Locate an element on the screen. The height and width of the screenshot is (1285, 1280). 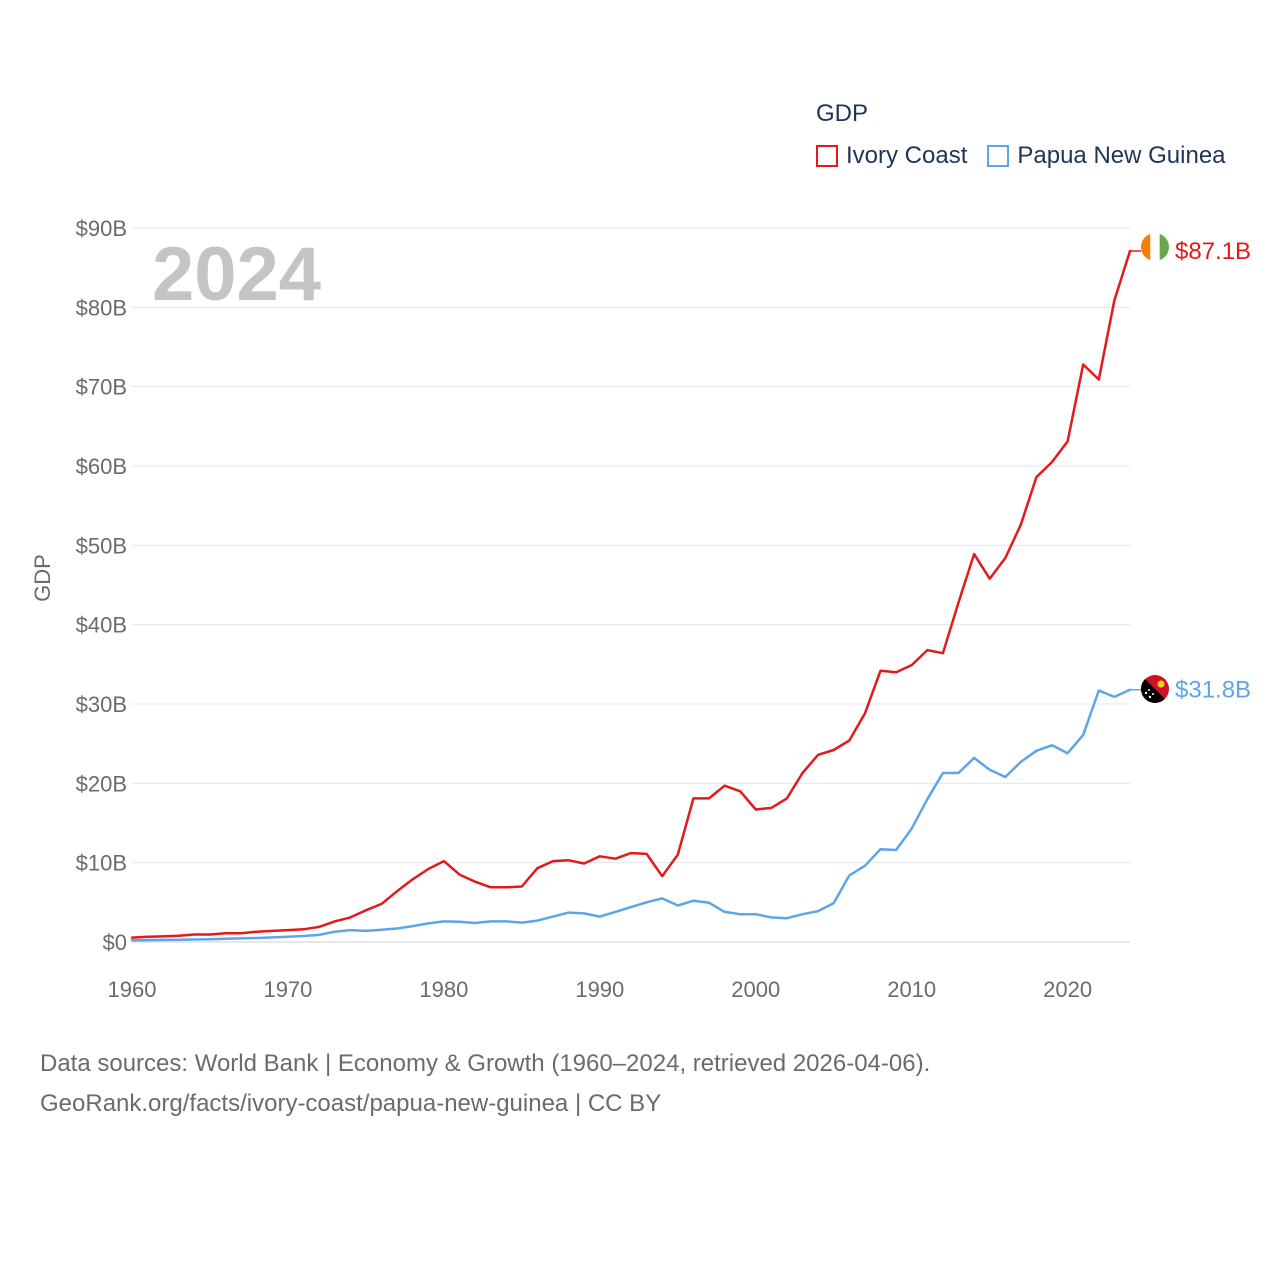
y-tick-label: $60B is located at coordinates (101, 466).